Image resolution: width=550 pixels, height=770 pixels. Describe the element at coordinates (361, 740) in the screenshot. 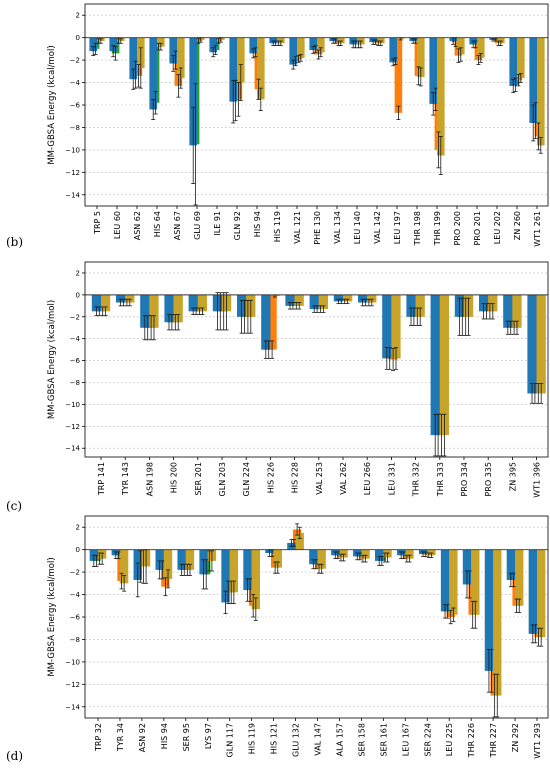

I see `x-tick-label: SER 158` at that location.